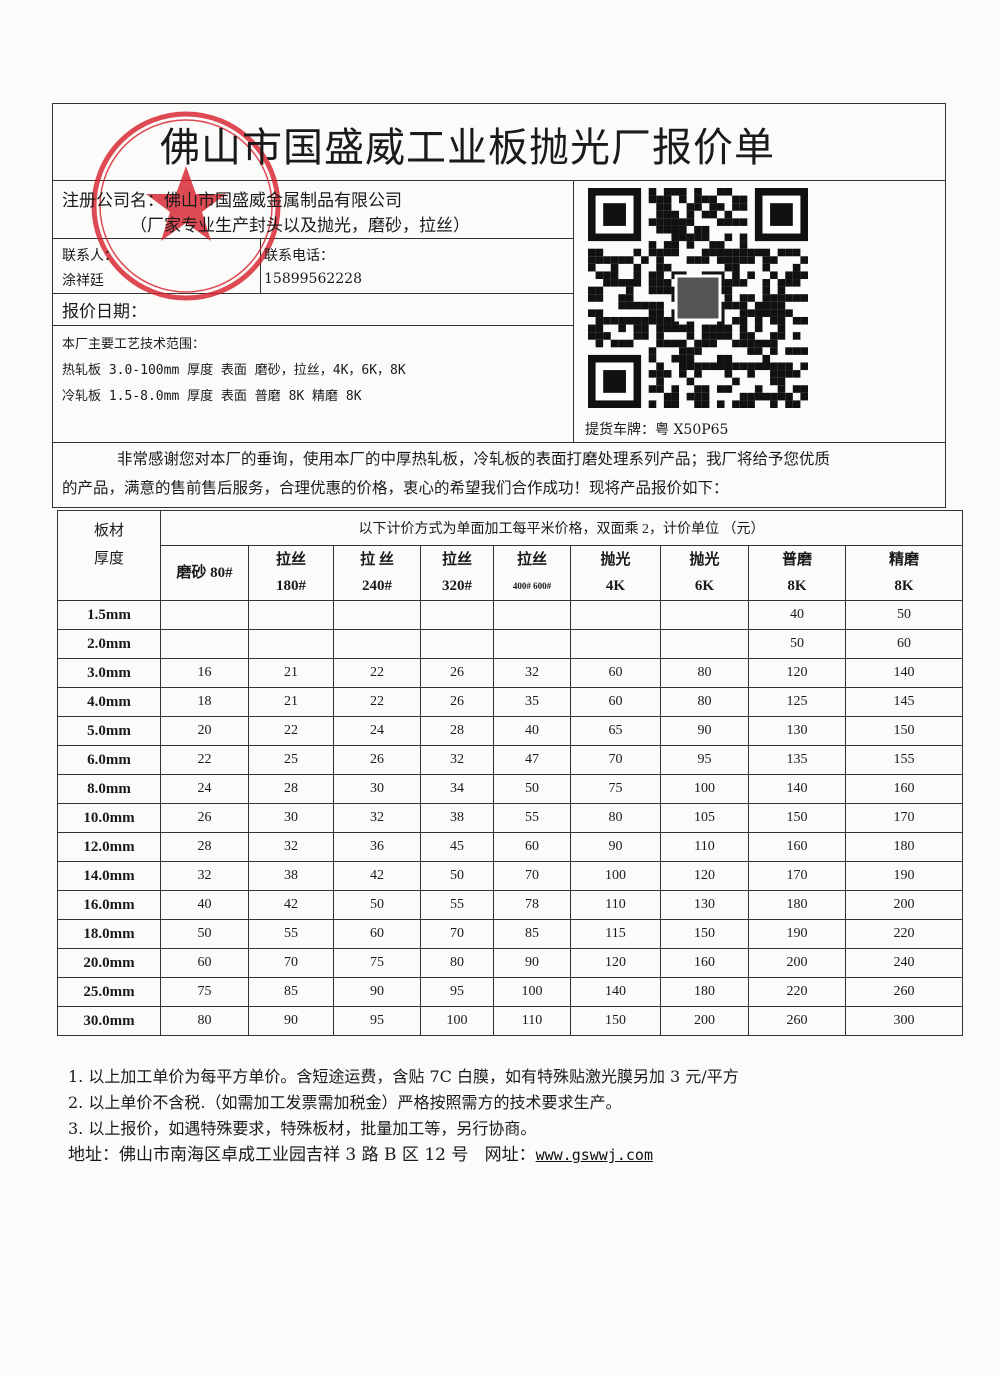 Image resolution: width=1000 pixels, height=1376 pixels. What do you see at coordinates (457, 789) in the screenshot?
I see `price-cell: 34` at bounding box center [457, 789].